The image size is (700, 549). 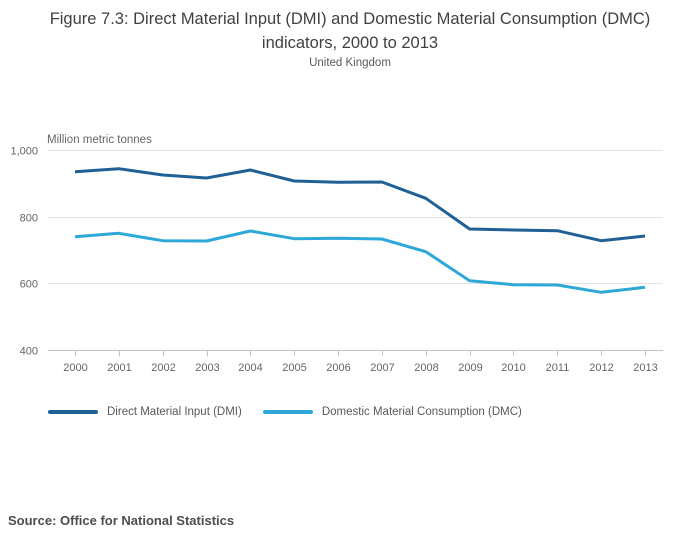 I want to click on x-tick-label: 2008, so click(x=426, y=368).